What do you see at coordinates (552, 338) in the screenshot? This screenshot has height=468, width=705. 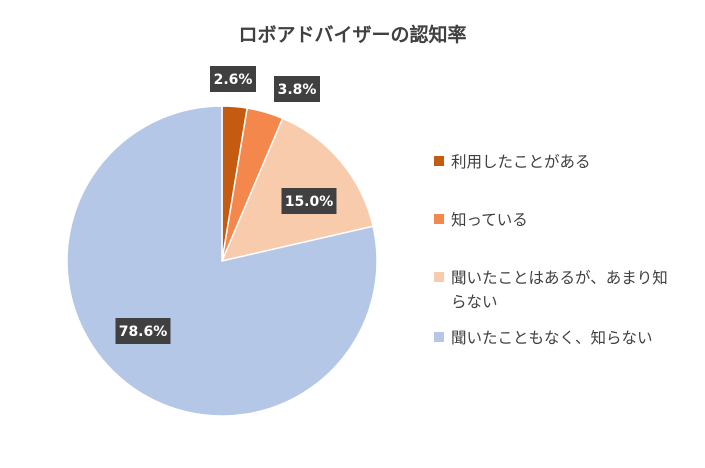 I see `legend-label: 聞いたこともなく、知らない` at bounding box center [552, 338].